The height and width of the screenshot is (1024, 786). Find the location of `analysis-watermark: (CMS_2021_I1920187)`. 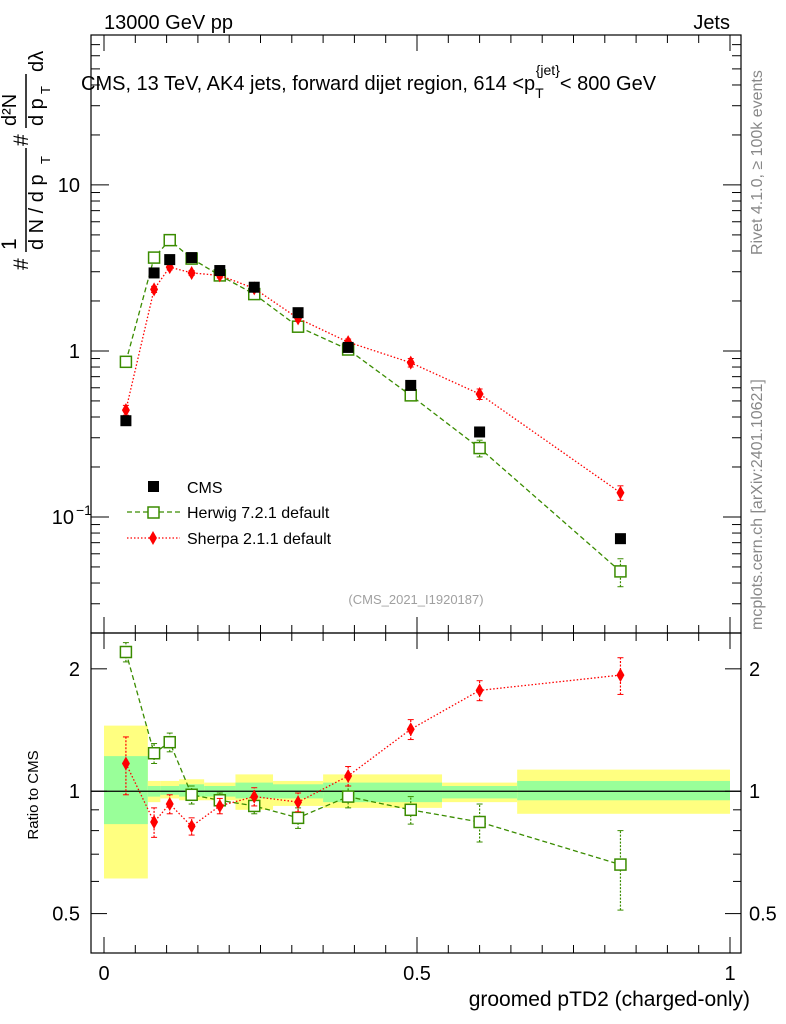

analysis-watermark: (CMS_2021_I1920187) is located at coordinates (415, 599).